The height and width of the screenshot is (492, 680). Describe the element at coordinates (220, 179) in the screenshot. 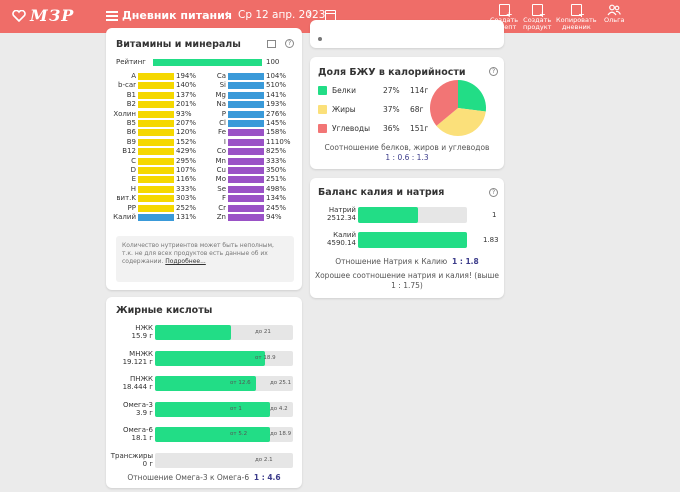

I see `mineral-name: Mo` at that location.